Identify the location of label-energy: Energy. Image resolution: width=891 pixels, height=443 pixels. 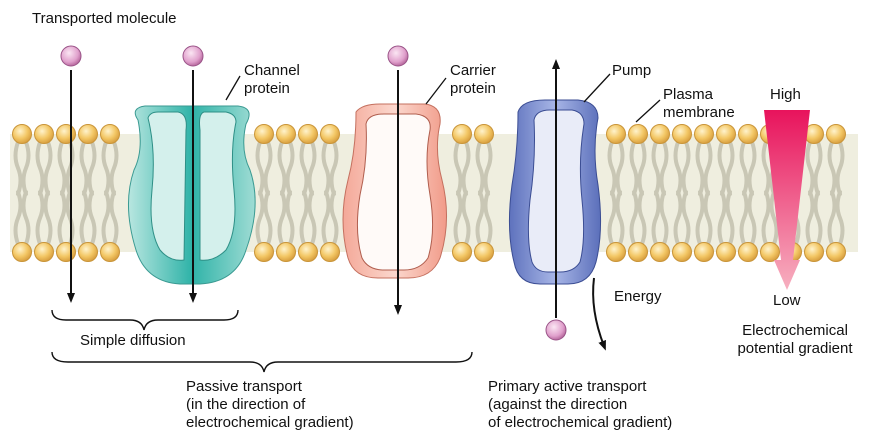
(638, 297).